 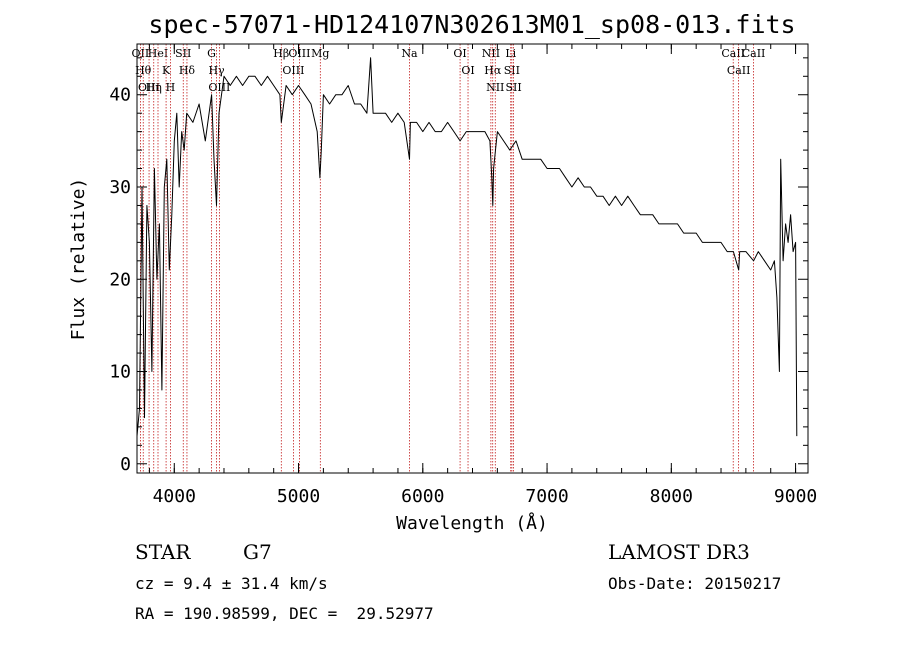 I want to click on coordinates: RA = 190.98599, DEC = 29.52977, so click(x=284, y=613).